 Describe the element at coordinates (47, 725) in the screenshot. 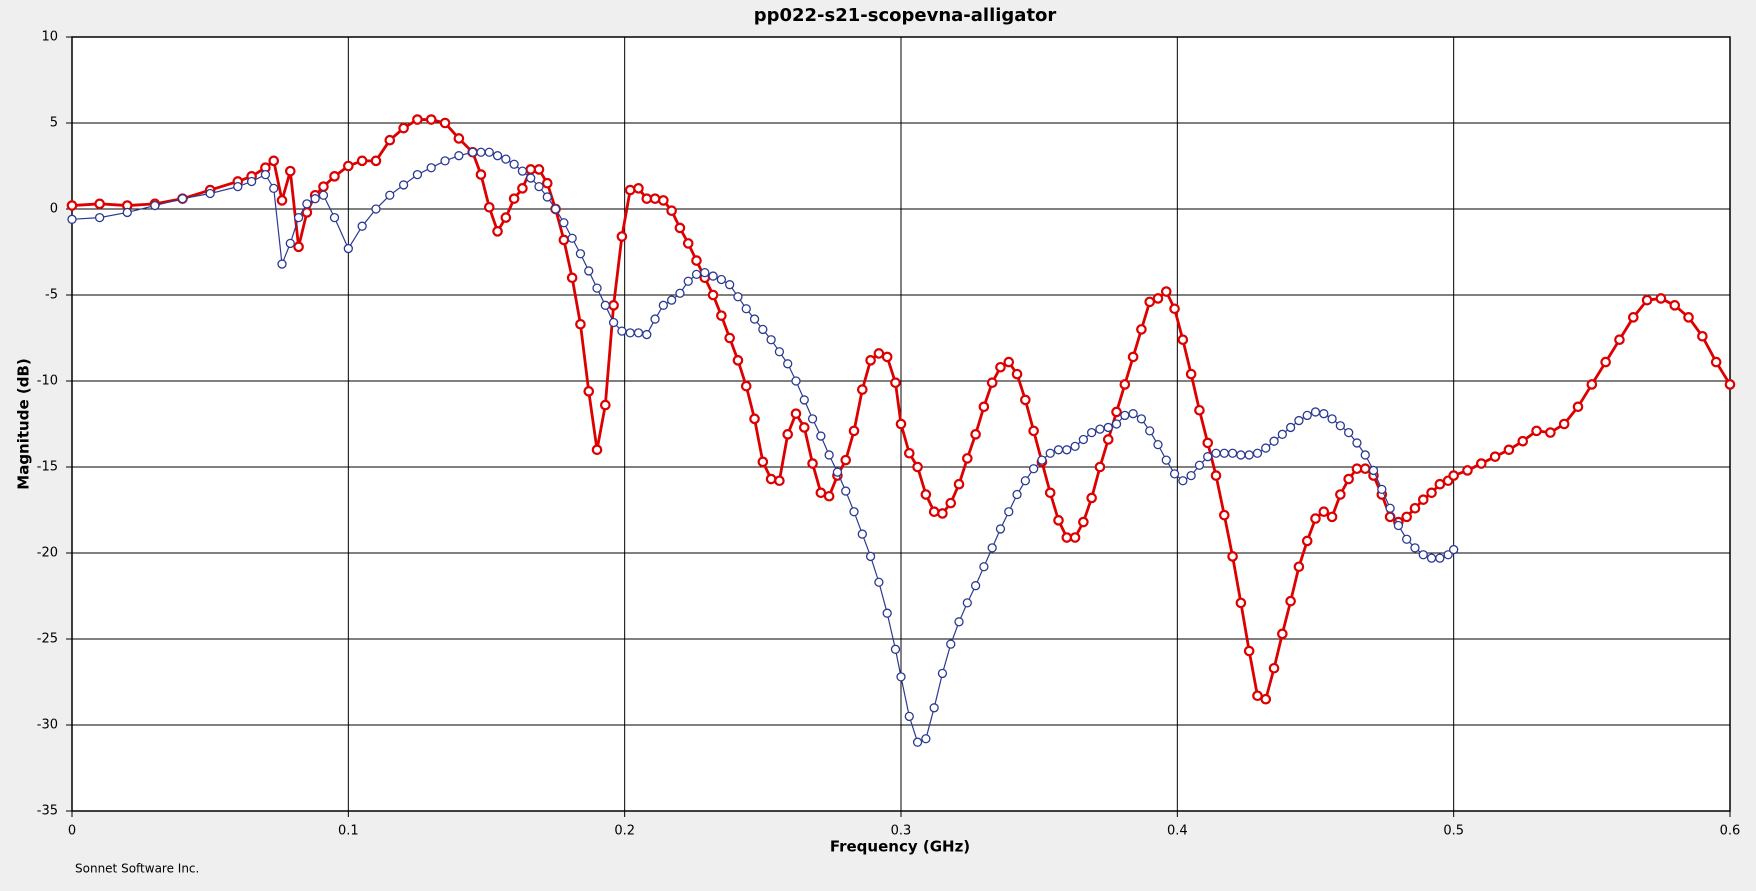

I see `y-tick-label: -30` at that location.